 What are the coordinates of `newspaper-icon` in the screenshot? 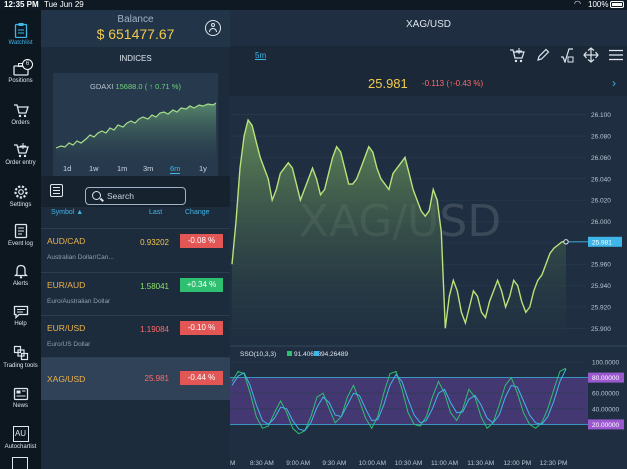 It's located at (20, 394).